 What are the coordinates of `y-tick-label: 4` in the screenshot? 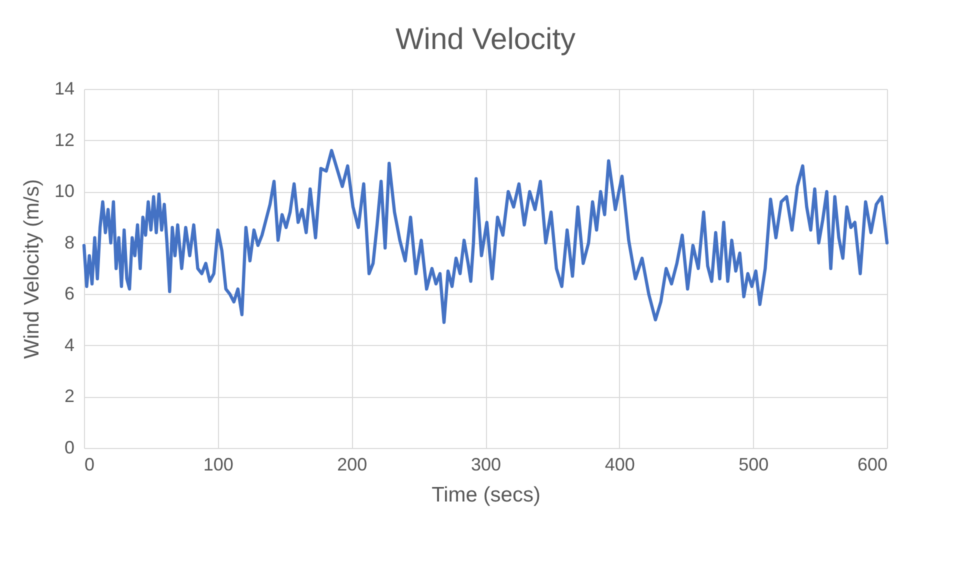 It's located at (69, 344).